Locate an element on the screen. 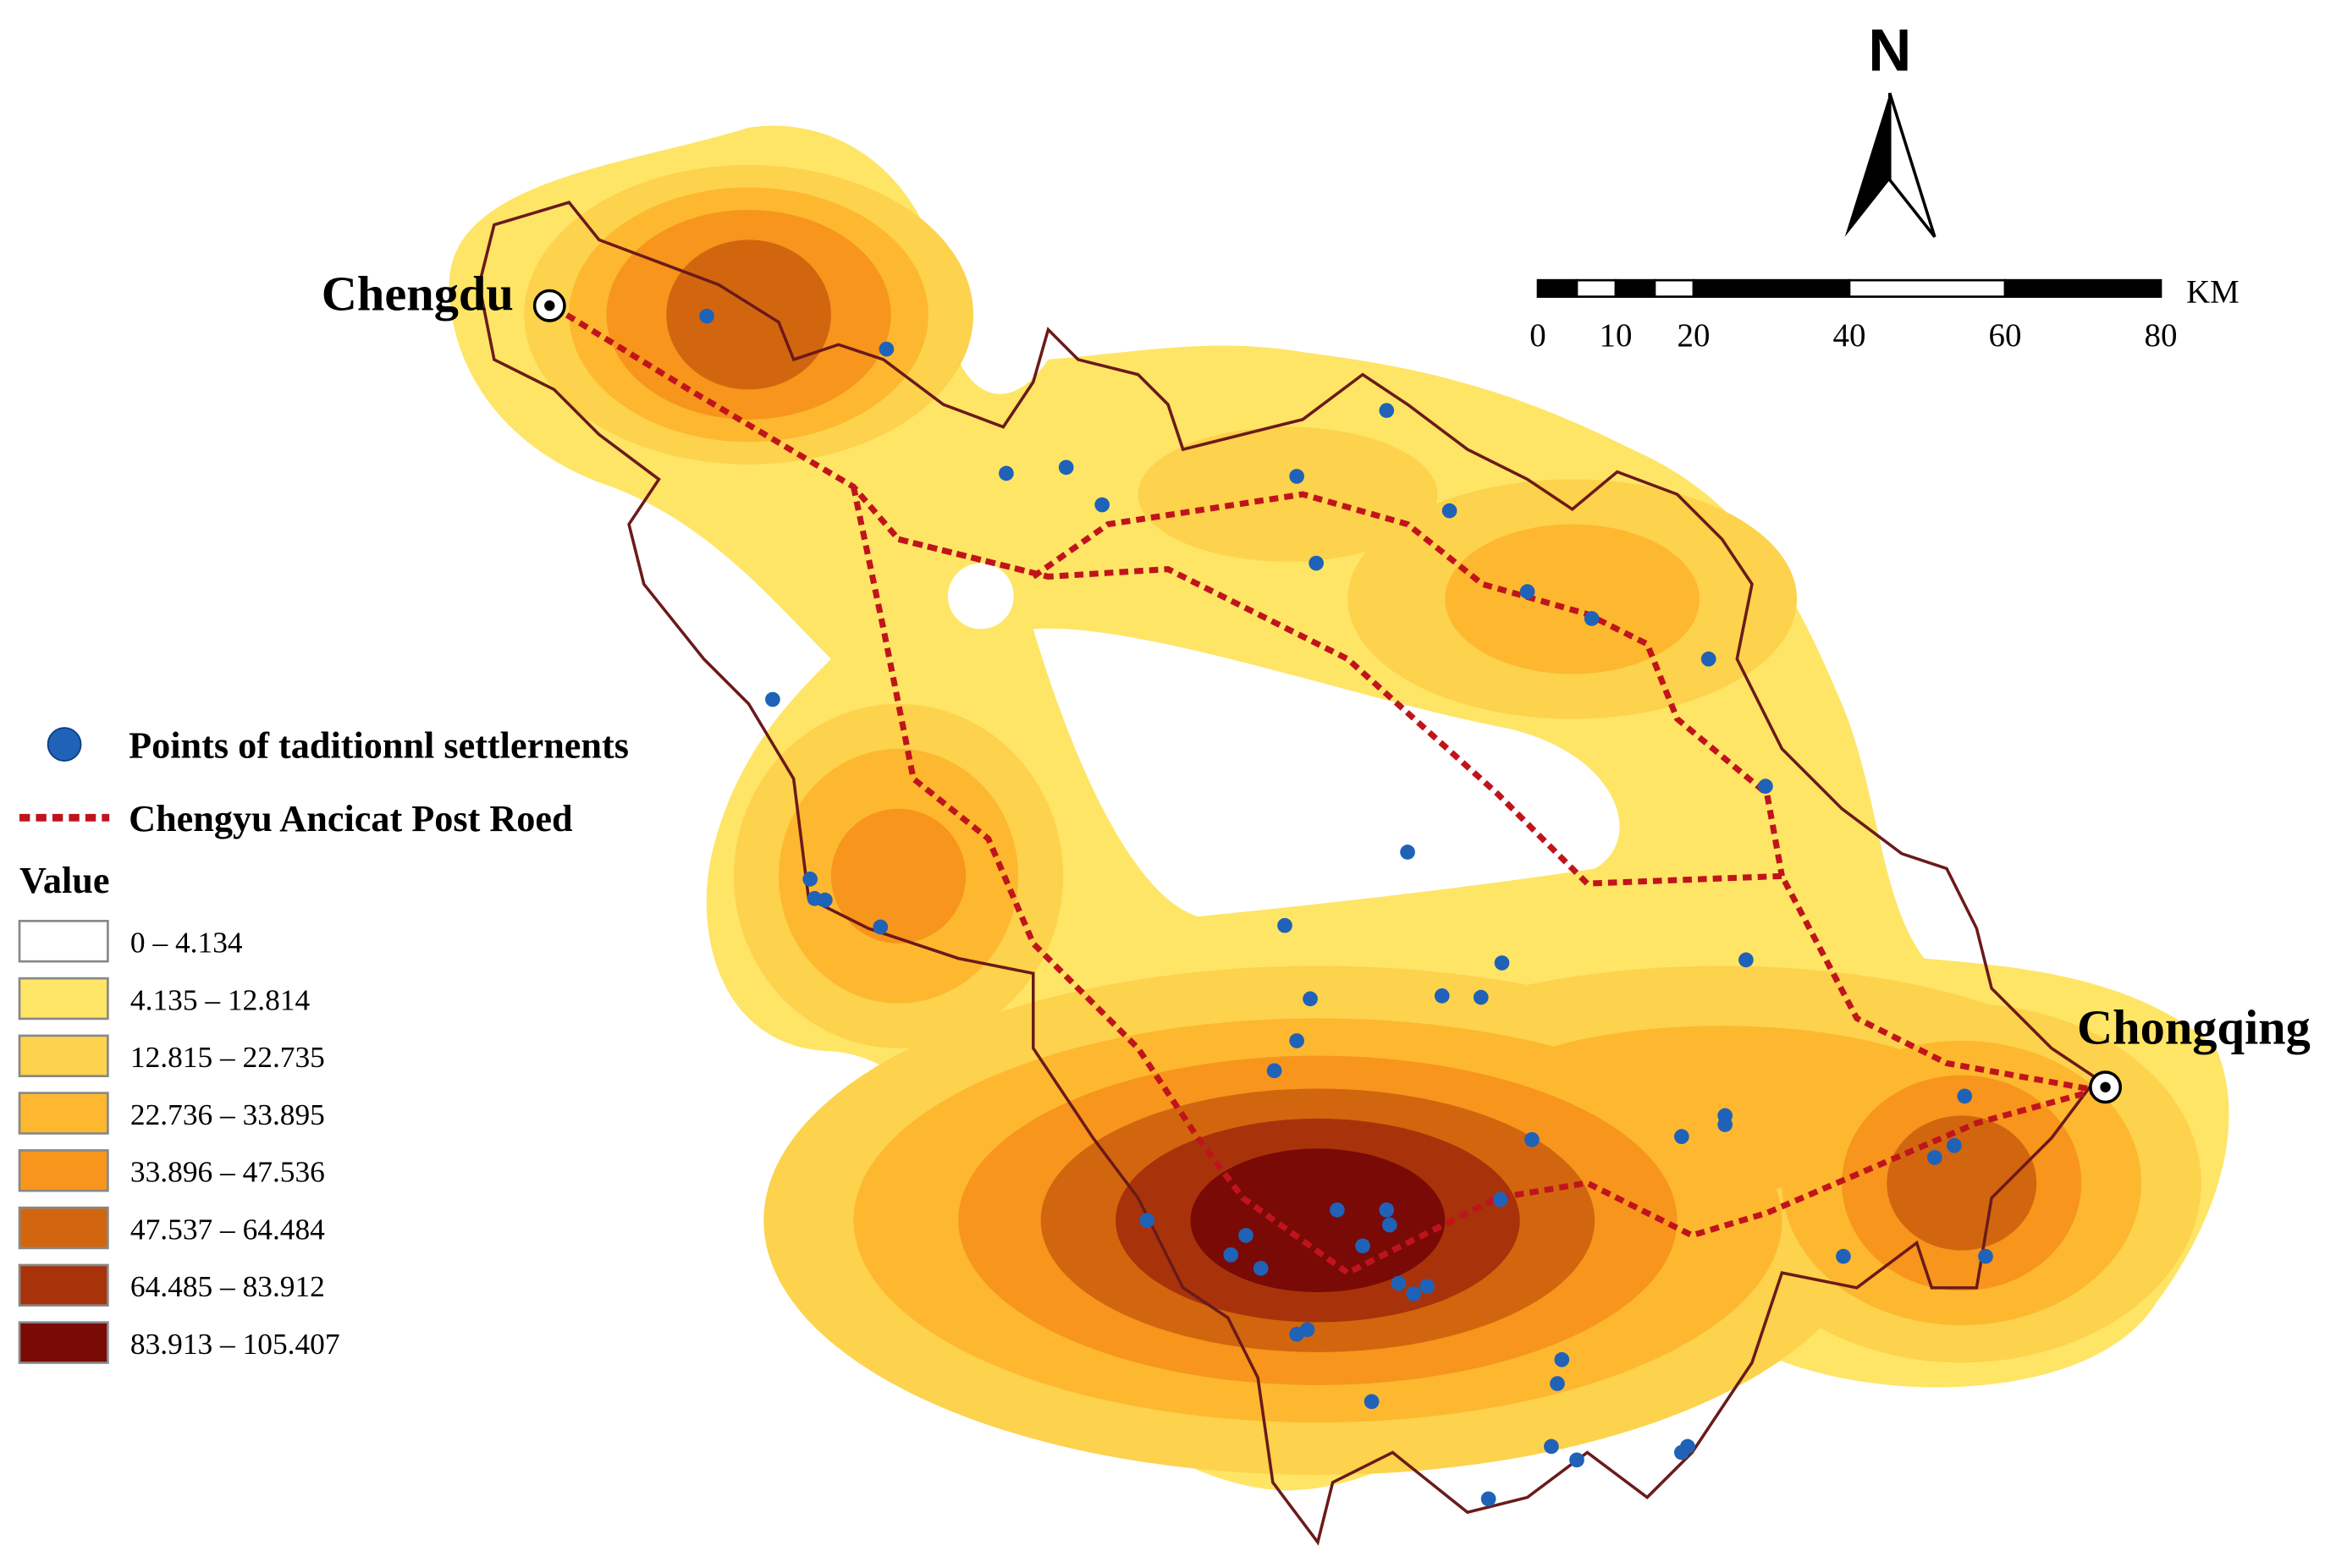 This screenshot has width=2336, height=1568. north-arrow: N is located at coordinates (1890, 127).